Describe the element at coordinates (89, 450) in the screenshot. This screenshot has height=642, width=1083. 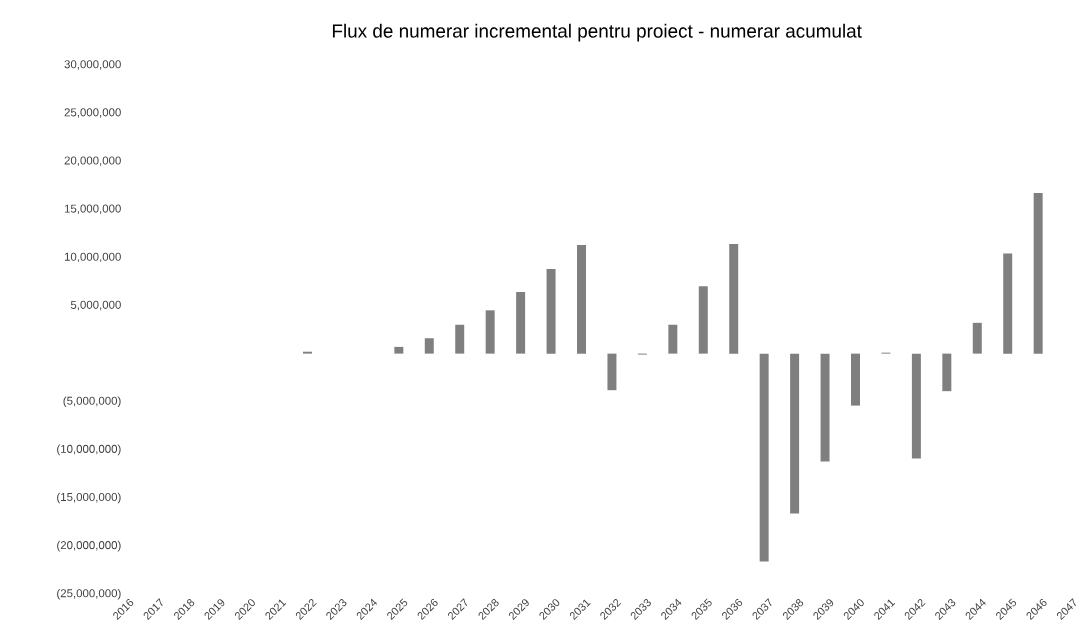
I see `y-tick-label: (10,000,000)` at that location.